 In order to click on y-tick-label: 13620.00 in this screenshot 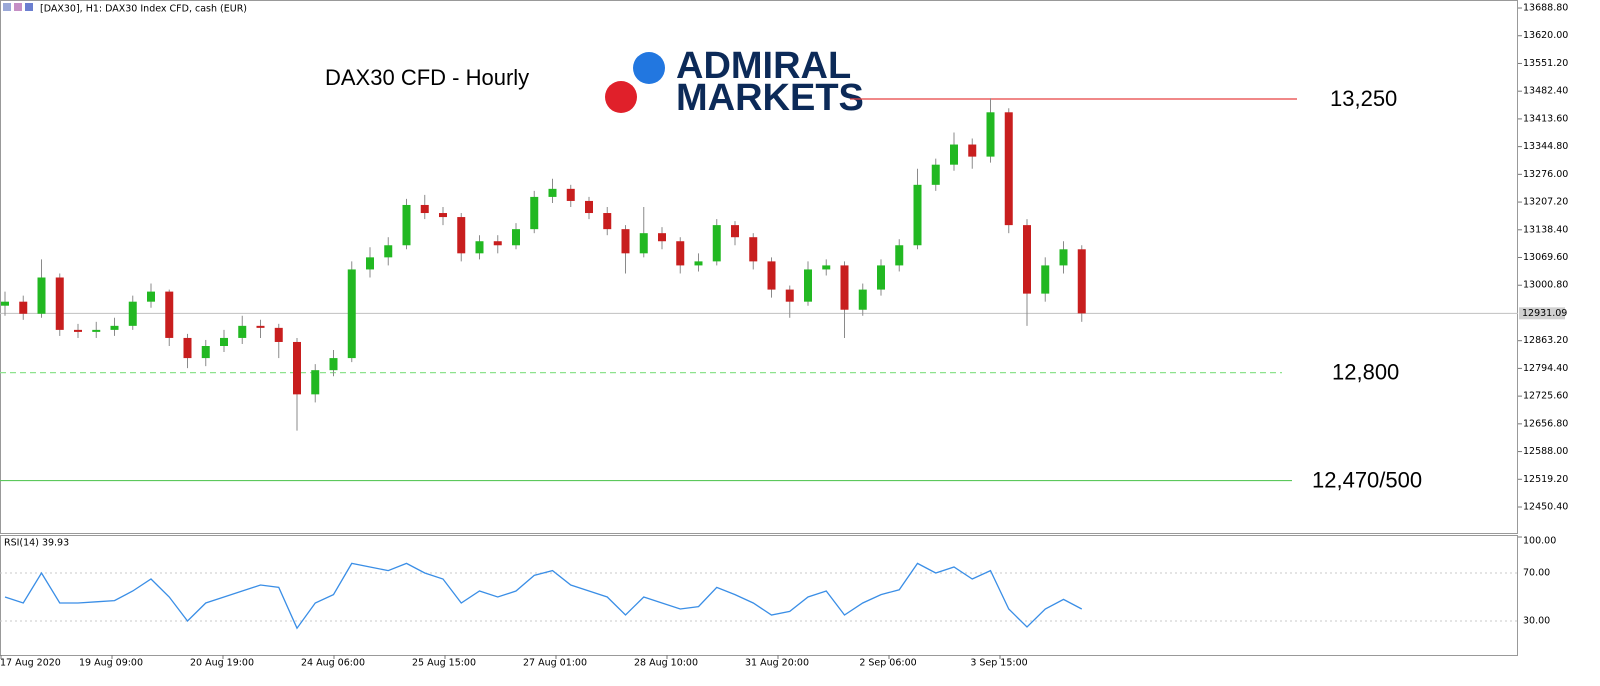, I will do `click(1545, 35)`.